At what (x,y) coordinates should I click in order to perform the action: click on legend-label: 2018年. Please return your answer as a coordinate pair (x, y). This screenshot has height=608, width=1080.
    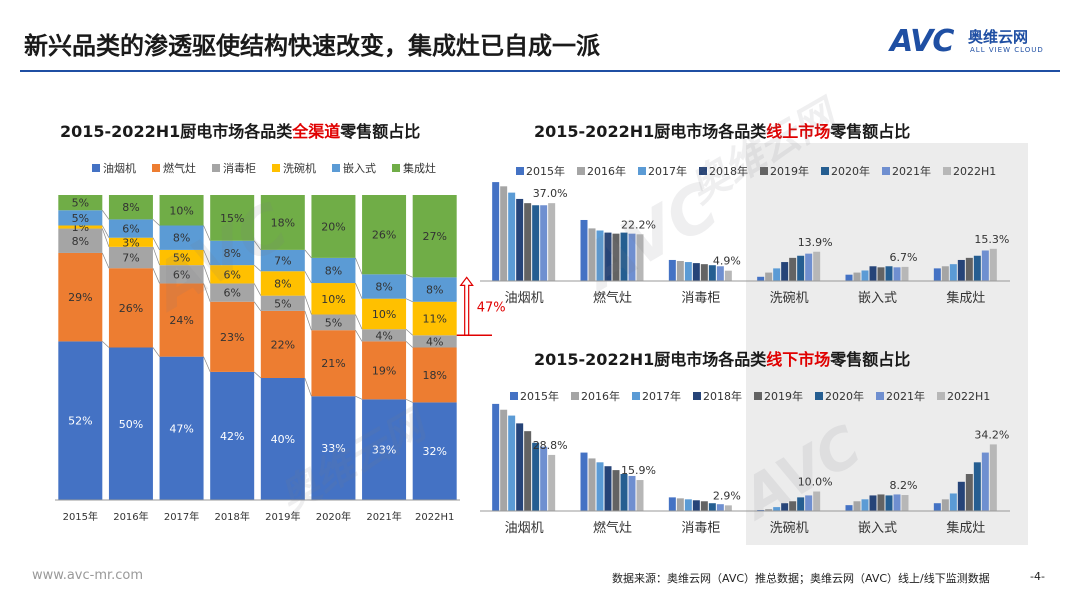
    Looking at the image, I should click on (722, 396).